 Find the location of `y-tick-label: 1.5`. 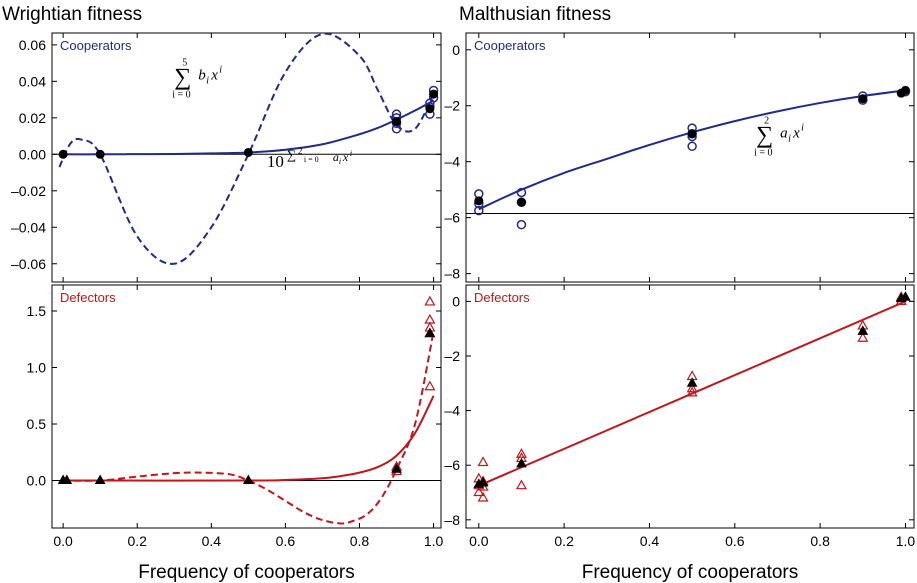

y-tick-label: 1.5 is located at coordinates (37, 311).